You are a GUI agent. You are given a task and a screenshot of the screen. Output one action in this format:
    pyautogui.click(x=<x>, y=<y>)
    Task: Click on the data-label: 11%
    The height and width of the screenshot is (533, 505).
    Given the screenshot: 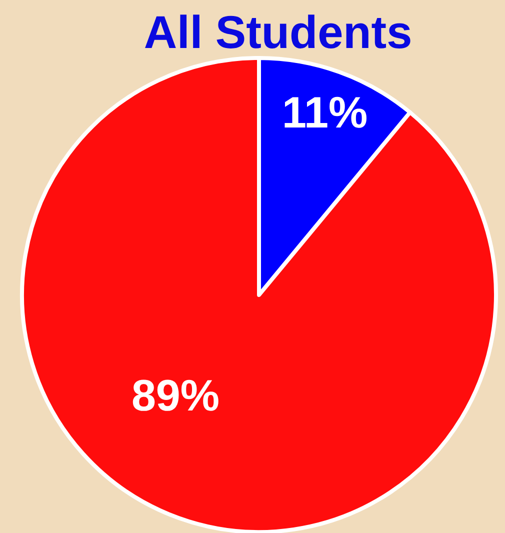 What is the action you would take?
    pyautogui.click(x=325, y=113)
    